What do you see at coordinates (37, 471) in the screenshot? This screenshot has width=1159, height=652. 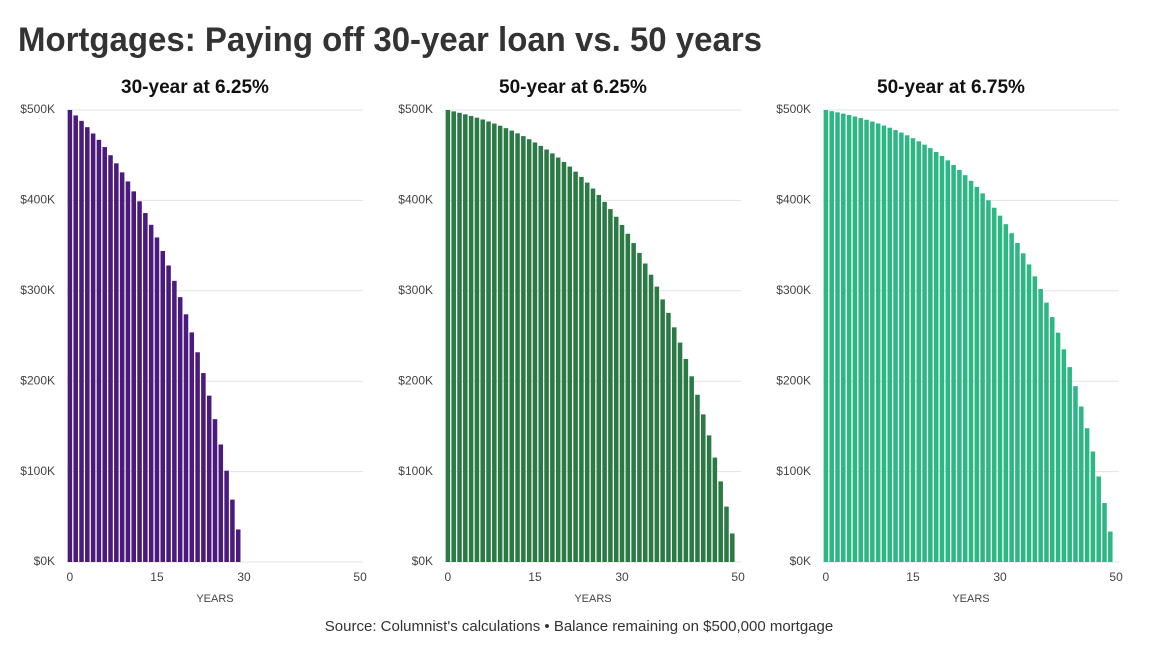 I see `y-tick-label: $100K` at bounding box center [37, 471].